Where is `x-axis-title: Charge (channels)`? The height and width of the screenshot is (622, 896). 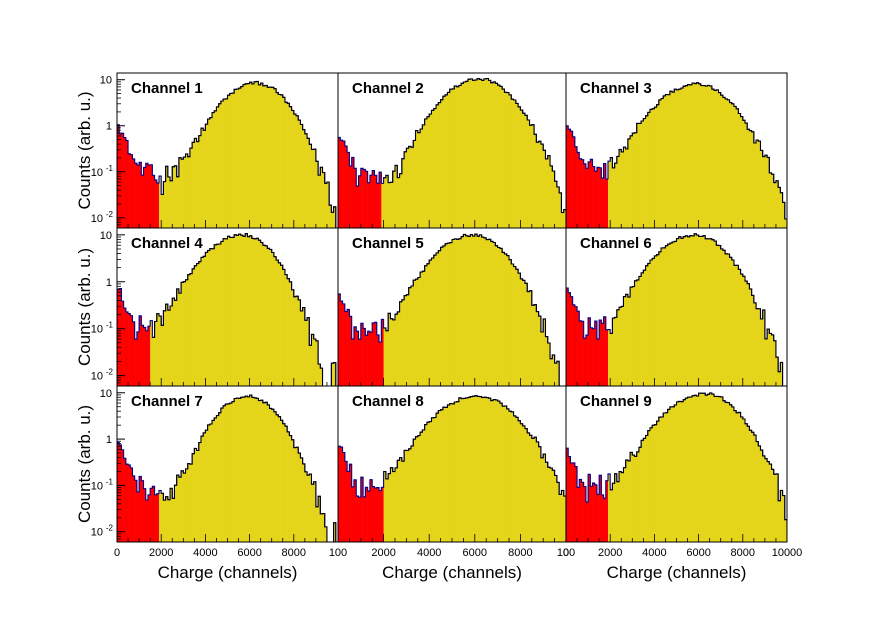 x-axis-title: Charge (channels) is located at coordinates (452, 572).